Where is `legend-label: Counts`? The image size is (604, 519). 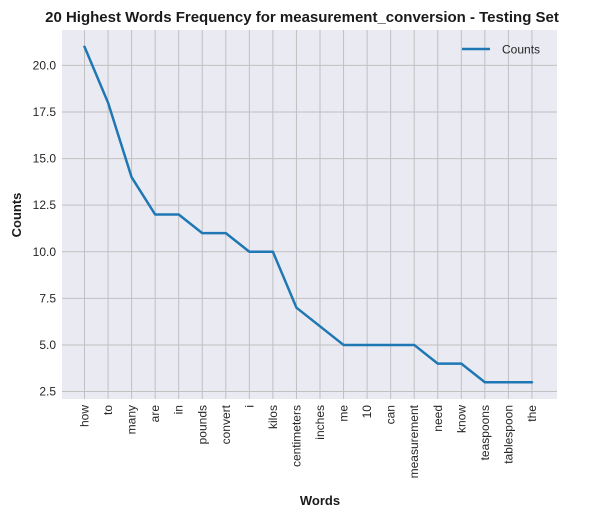 legend-label: Counts is located at coordinates (521, 50).